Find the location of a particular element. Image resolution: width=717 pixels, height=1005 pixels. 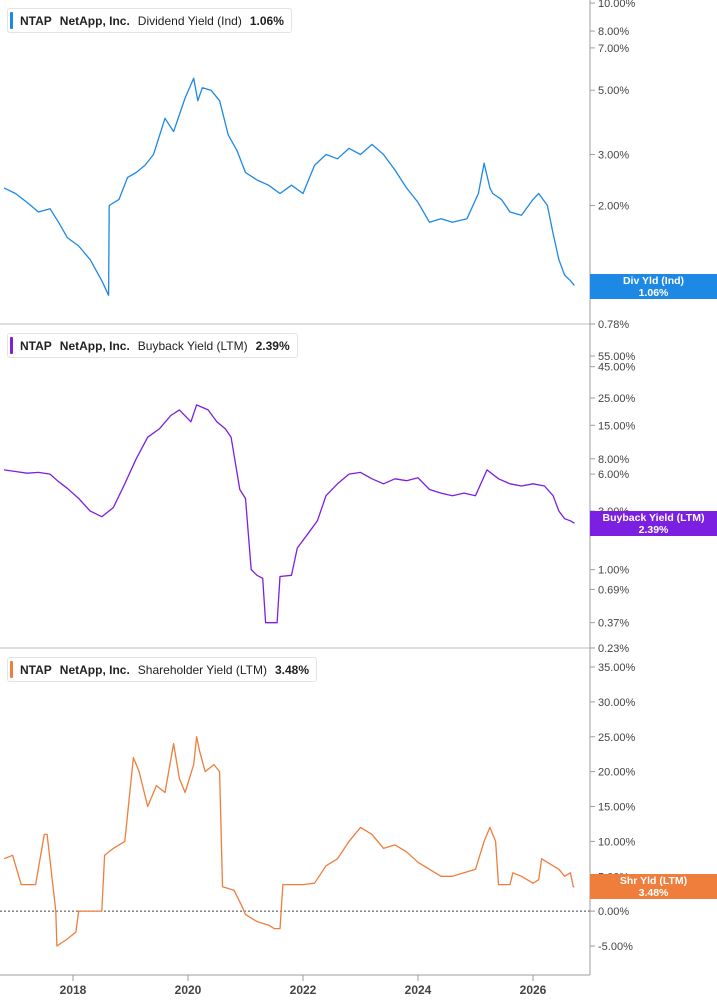

y-tick-label: 0.37% is located at coordinates (613, 624).